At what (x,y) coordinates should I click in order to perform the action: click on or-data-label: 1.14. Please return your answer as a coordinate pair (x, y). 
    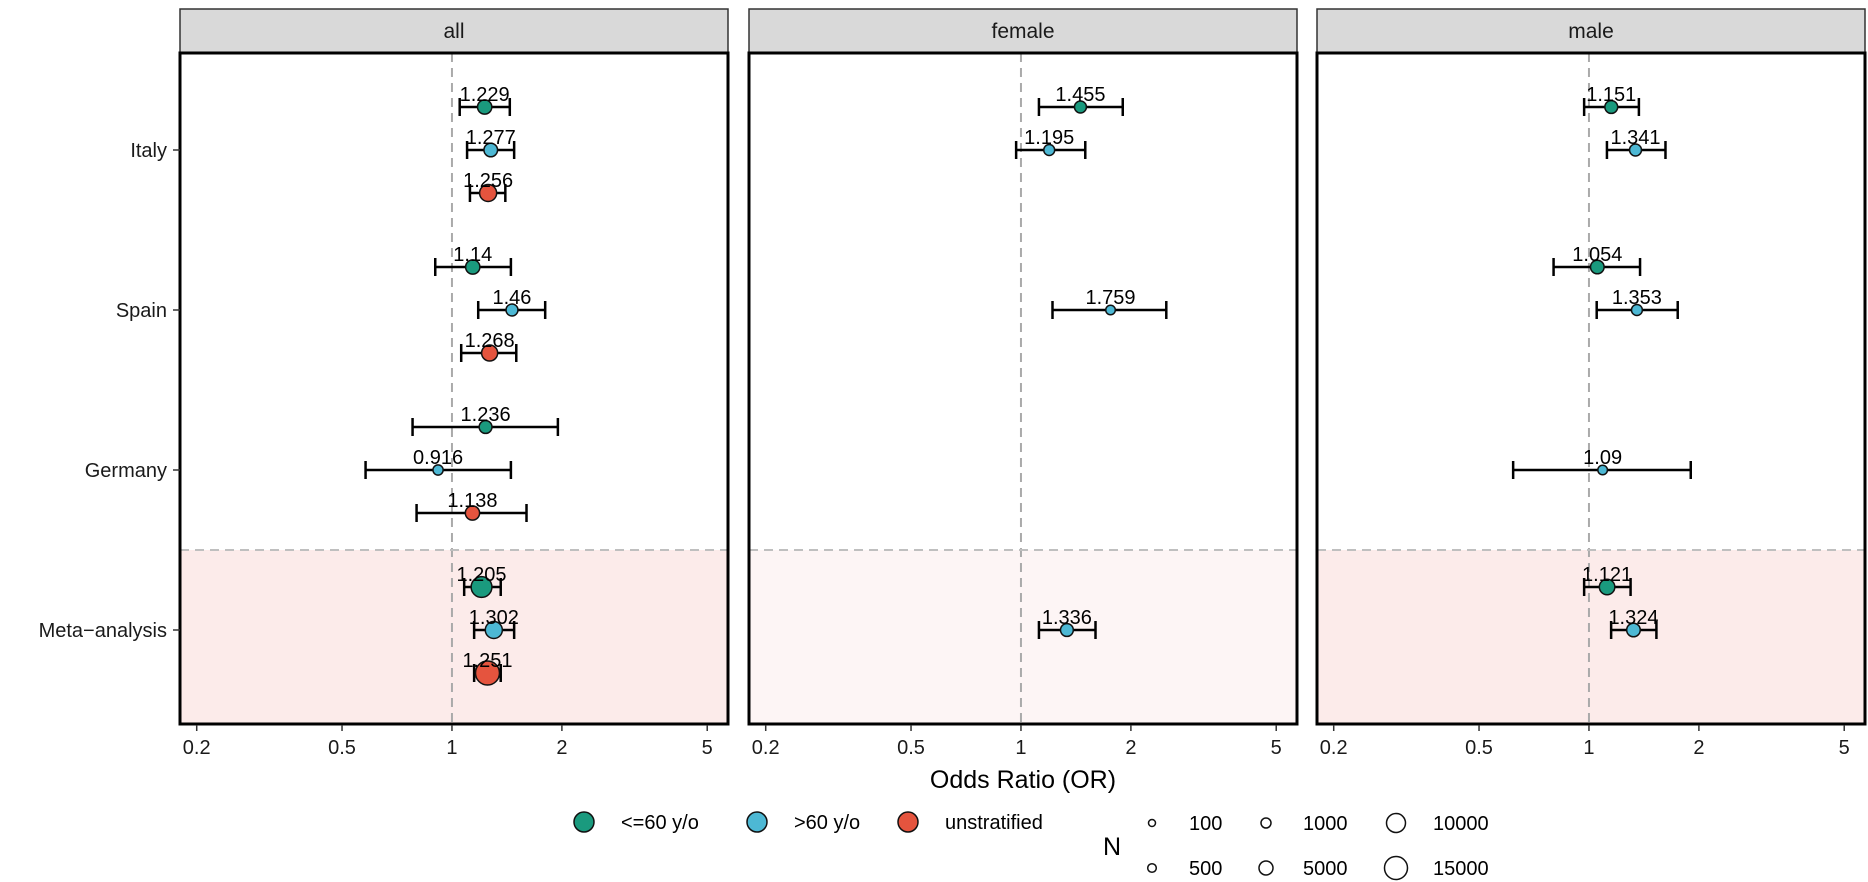
    Looking at the image, I should click on (472, 255).